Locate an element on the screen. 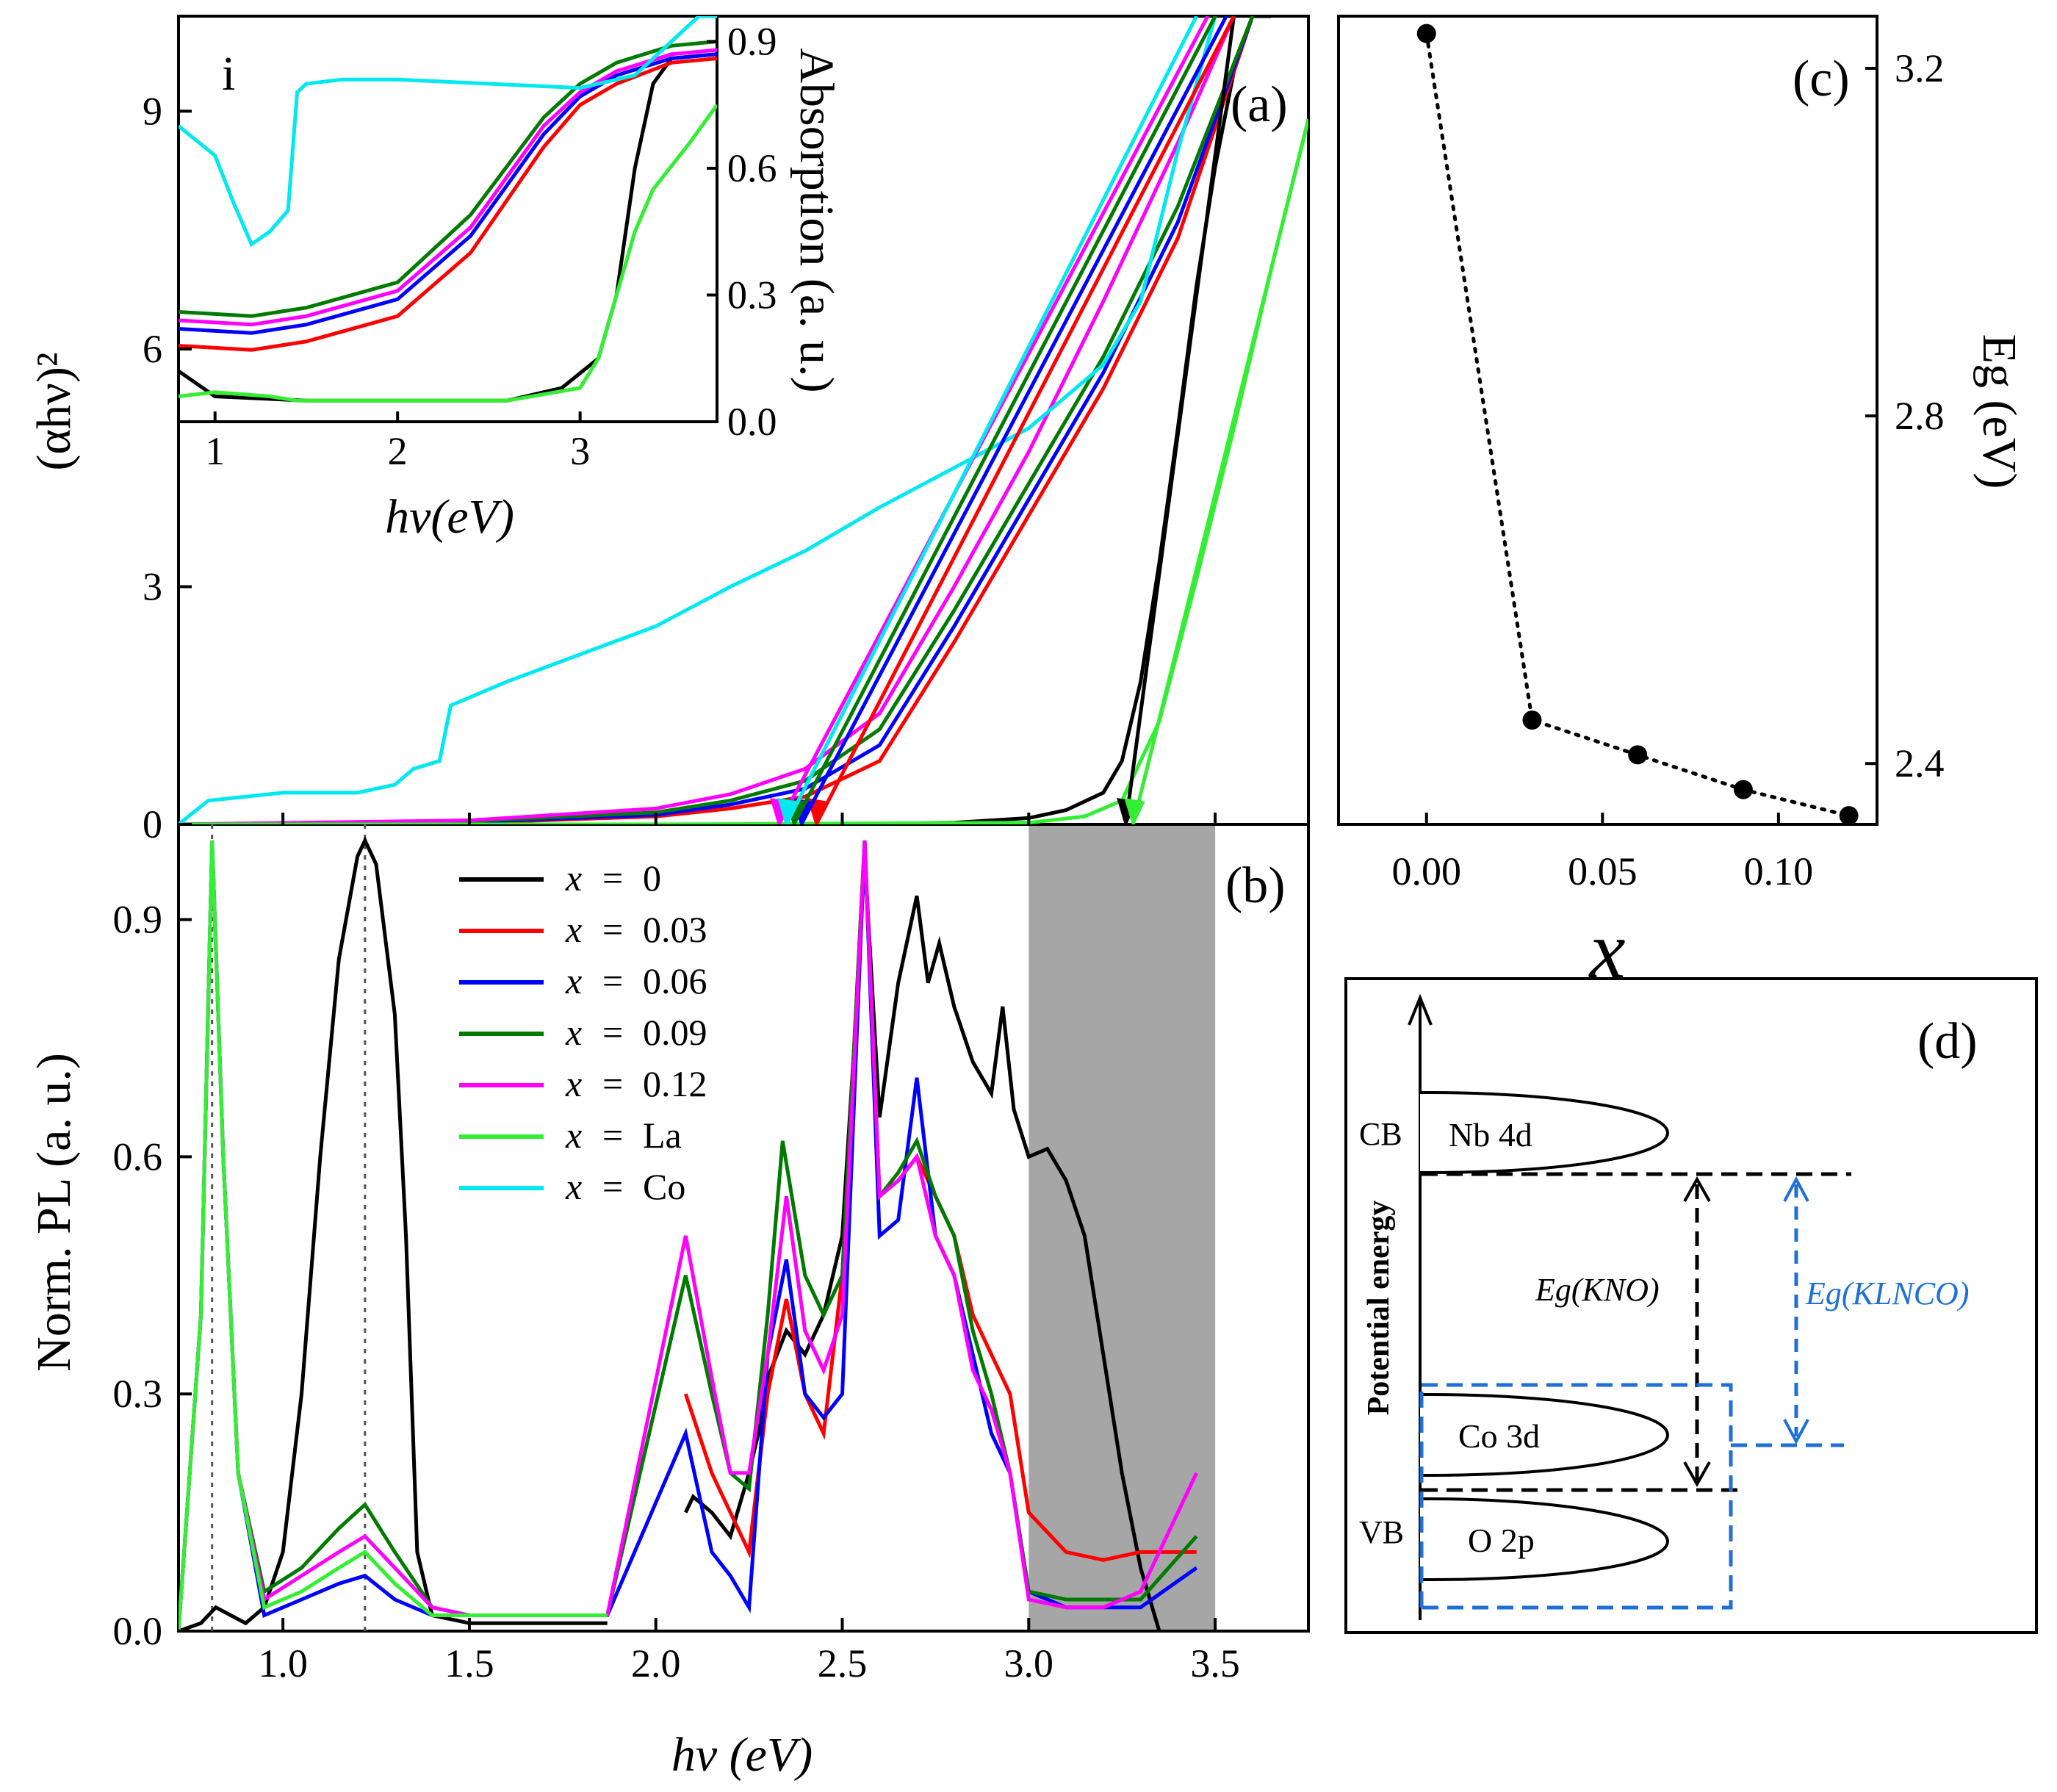 The width and height of the screenshot is (2057, 1792). c-xtick-label: 0.10 is located at coordinates (1779, 871).